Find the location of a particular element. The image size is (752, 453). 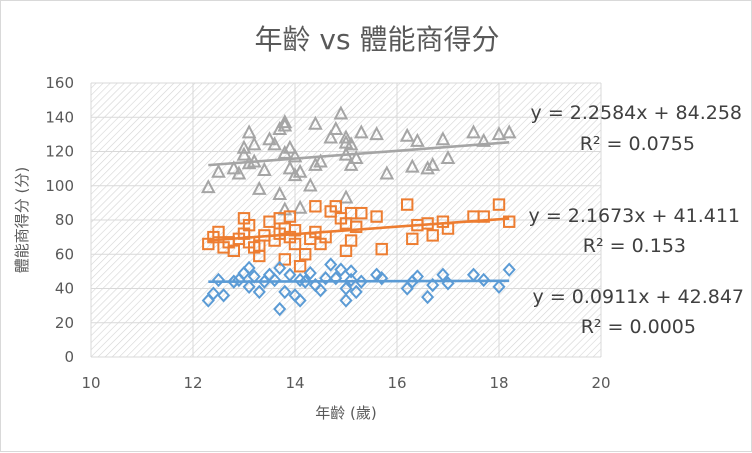

r2-bottom-series: R² = 0.0005 is located at coordinates (638, 327).